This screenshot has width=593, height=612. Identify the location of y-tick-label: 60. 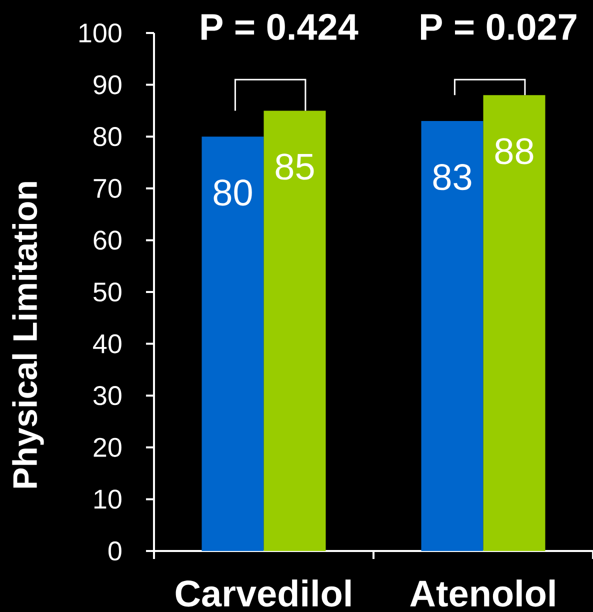
(108, 240).